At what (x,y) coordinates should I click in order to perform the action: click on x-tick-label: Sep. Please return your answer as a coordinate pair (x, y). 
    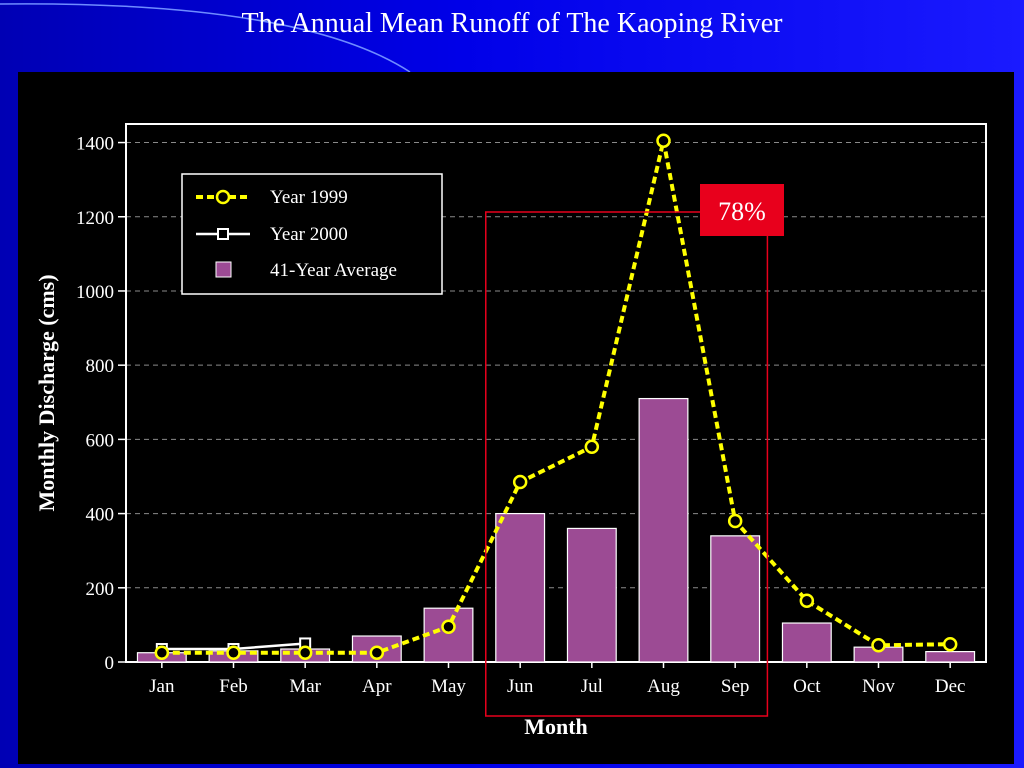
    Looking at the image, I should click on (735, 686).